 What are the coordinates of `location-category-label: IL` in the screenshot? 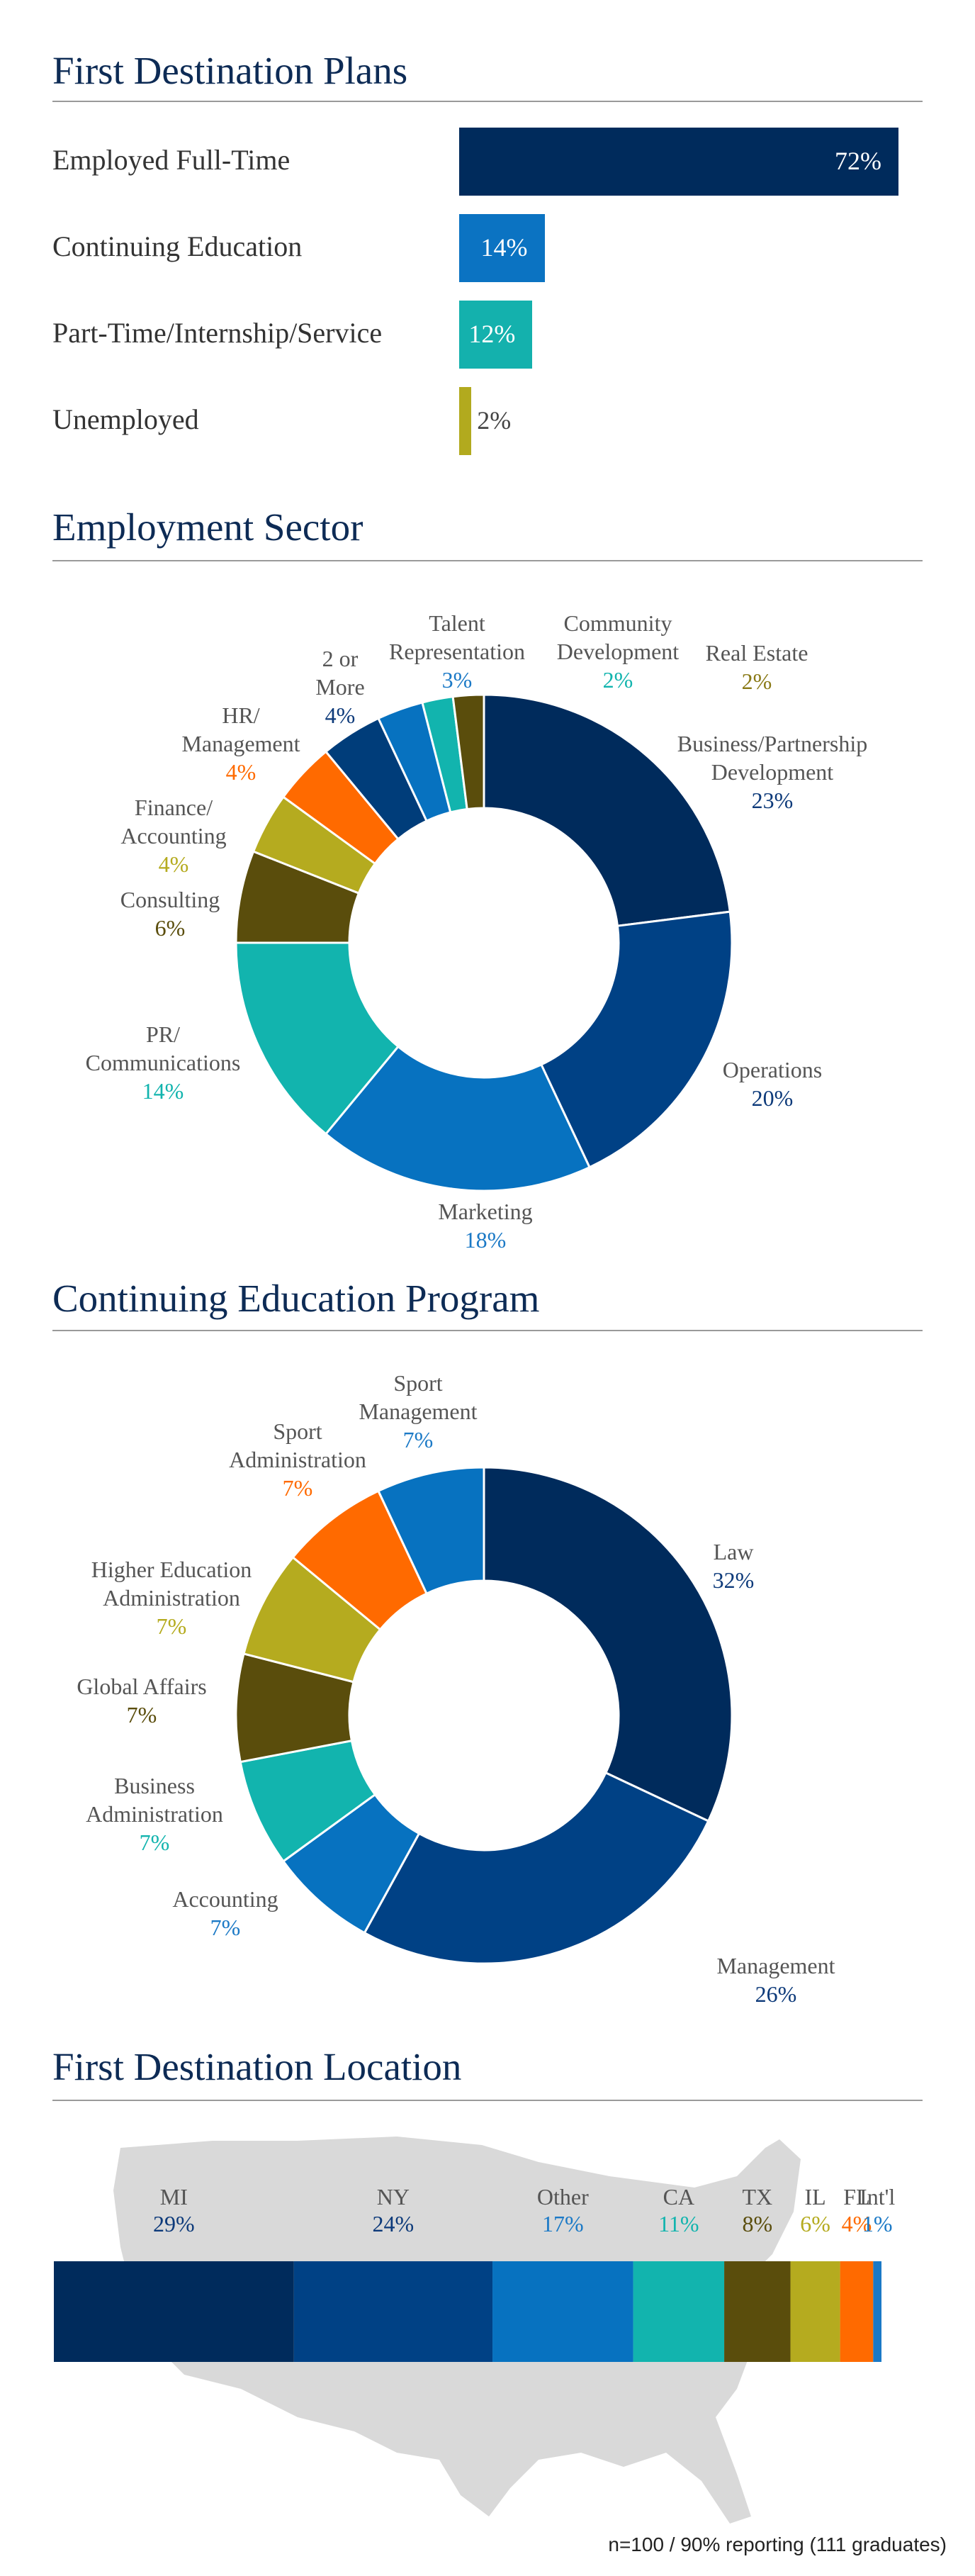 It's located at (814, 2197).